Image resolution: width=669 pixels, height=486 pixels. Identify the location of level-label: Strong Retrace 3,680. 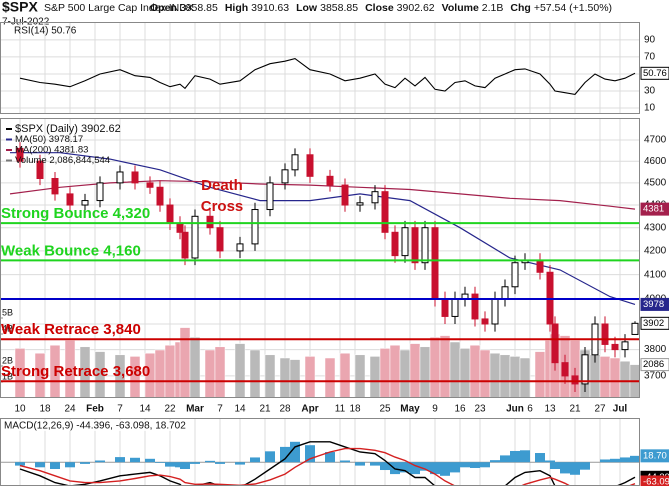
(75, 371).